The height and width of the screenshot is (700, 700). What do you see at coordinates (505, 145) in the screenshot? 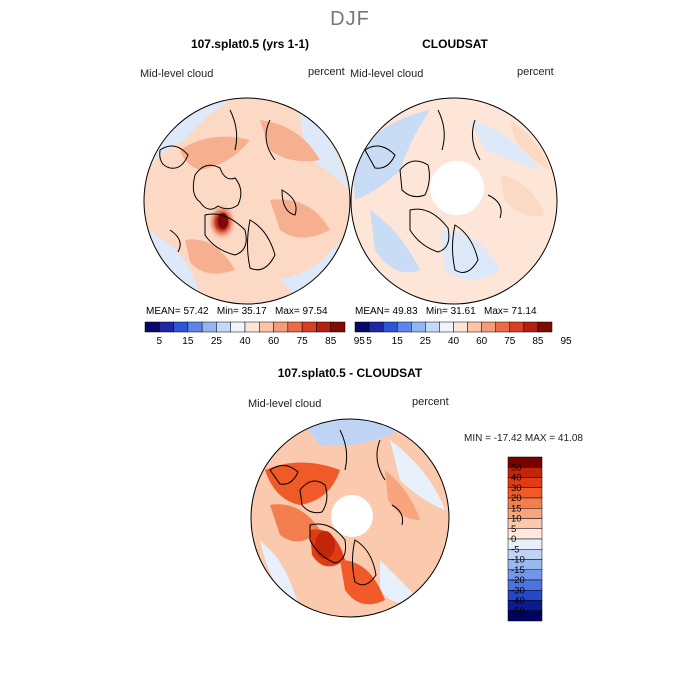
I see `panel2-blue-patch-ne` at bounding box center [505, 145].